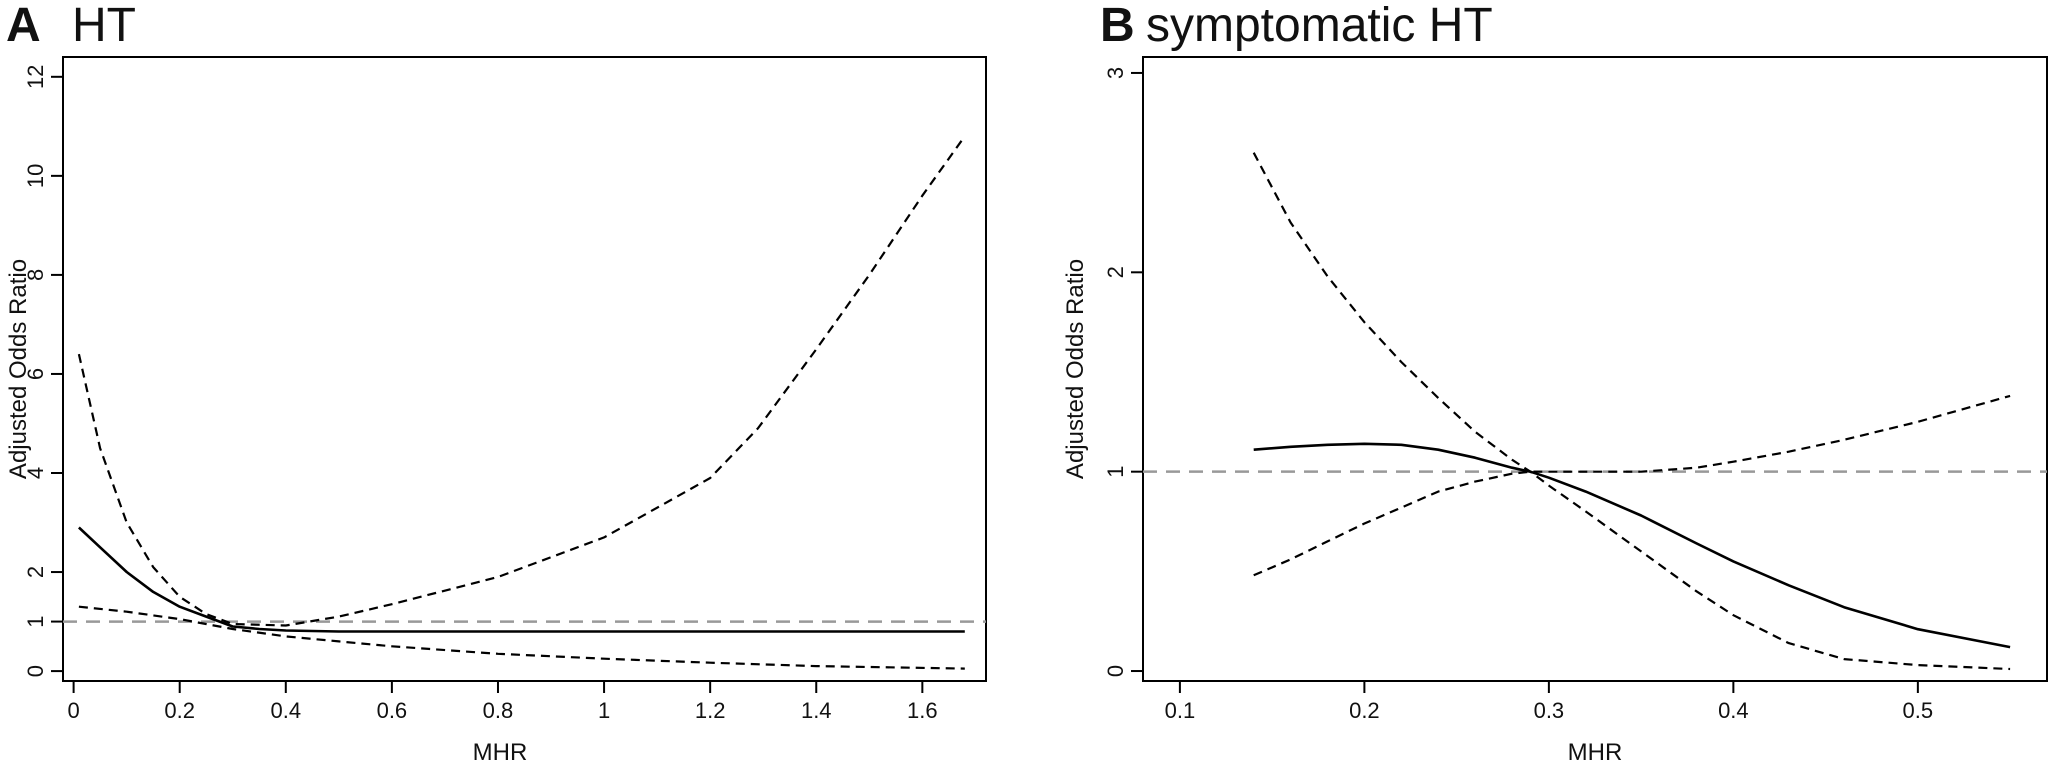 This screenshot has width=2059, height=770. Describe the element at coordinates (73, 710) in the screenshot. I see `x-tick-label: 0` at that location.